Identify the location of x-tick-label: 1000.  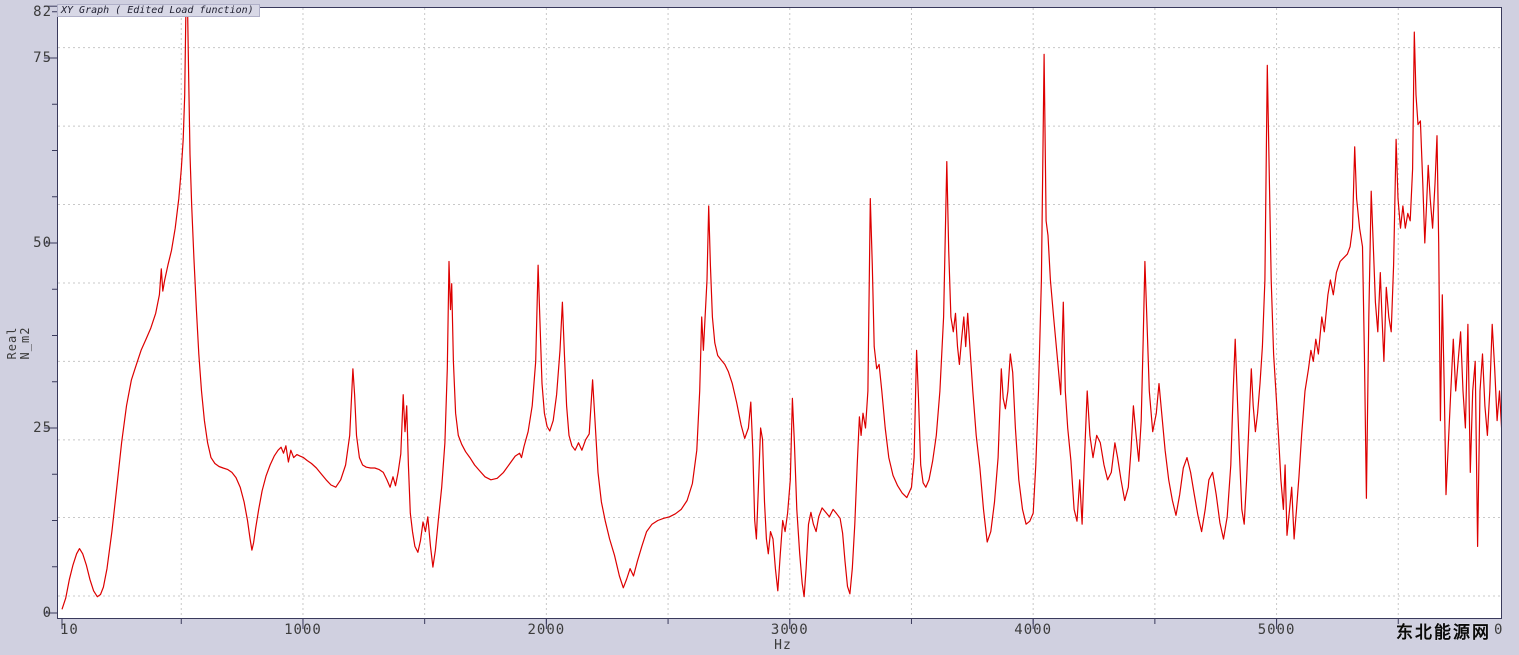
(303, 630).